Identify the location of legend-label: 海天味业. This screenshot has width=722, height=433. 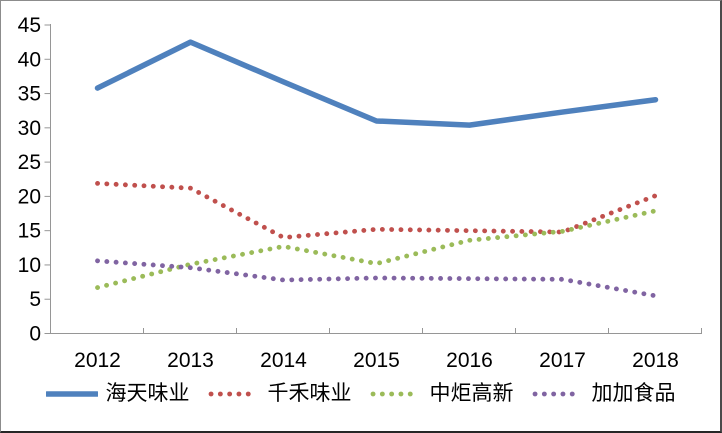
(147, 393).